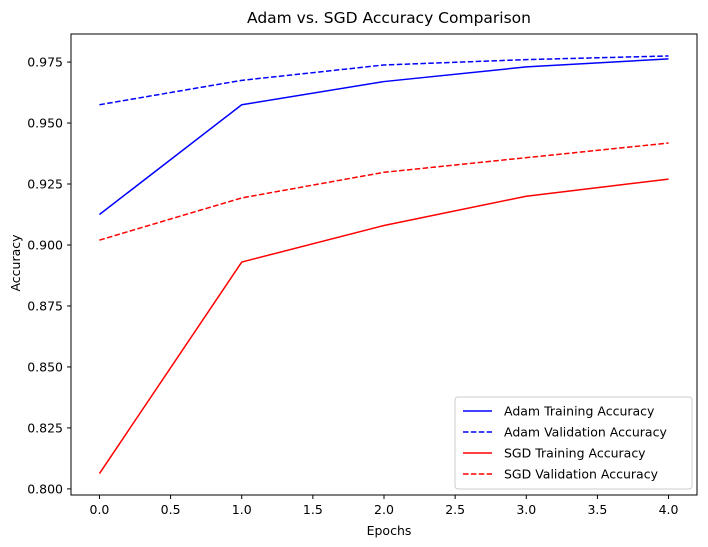 Image resolution: width=708 pixels, height=547 pixels. Describe the element at coordinates (45, 488) in the screenshot. I see `y-tick-label: 0.800` at that location.